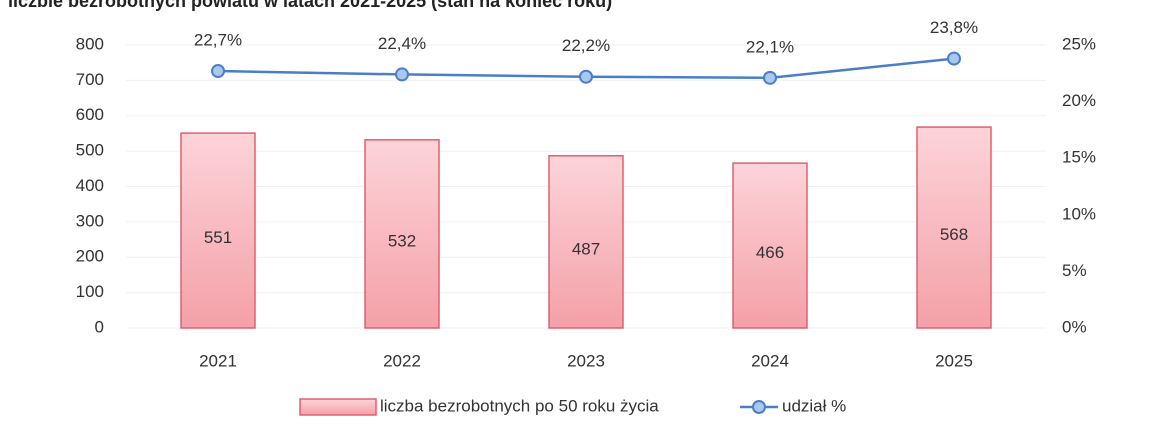 The height and width of the screenshot is (436, 1160). Describe the element at coordinates (1079, 157) in the screenshot. I see `y2-tick-label: 15%` at that location.